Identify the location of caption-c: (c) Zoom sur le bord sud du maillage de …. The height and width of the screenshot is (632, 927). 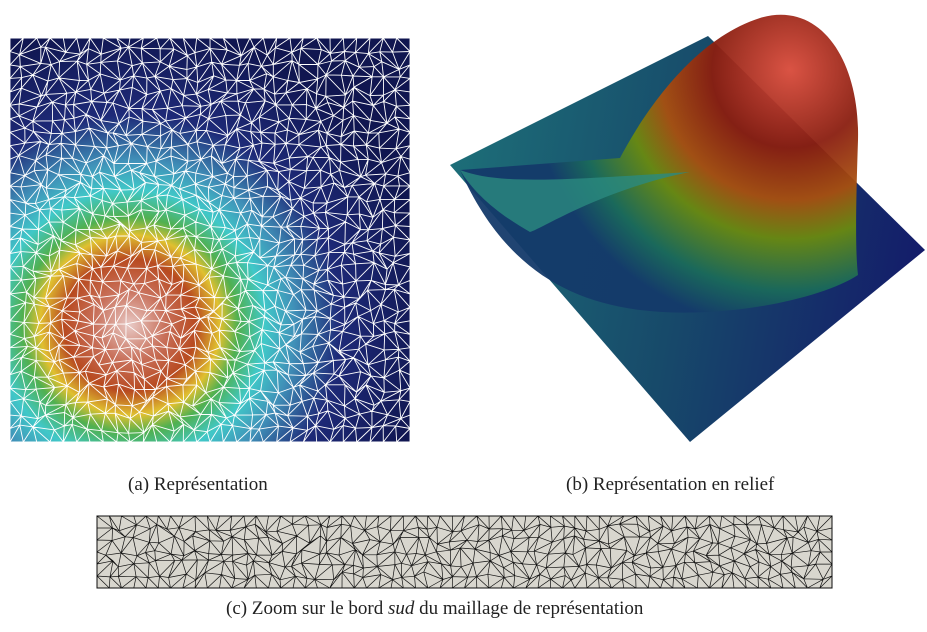
(435, 608).